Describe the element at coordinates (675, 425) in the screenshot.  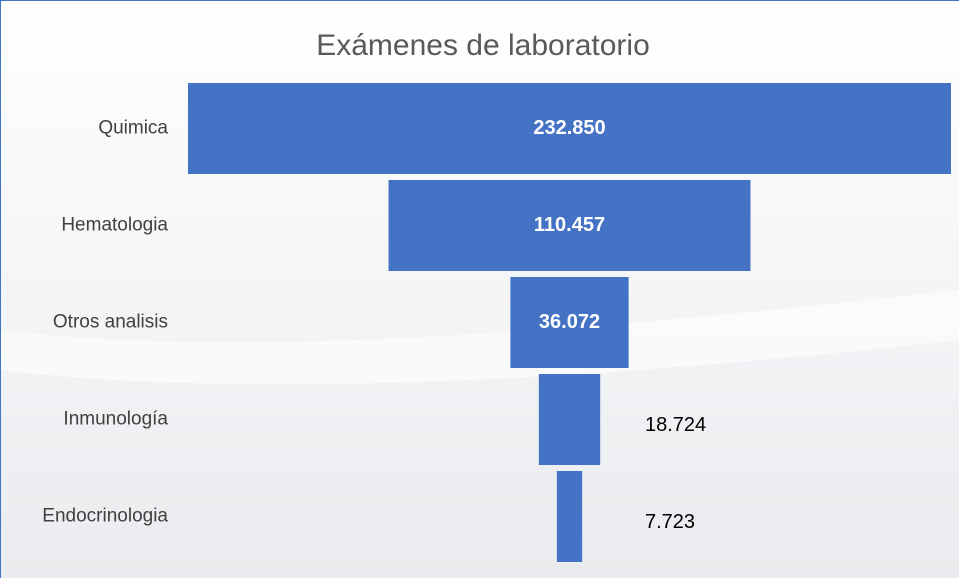
I see `value-label: 18.724` at that location.